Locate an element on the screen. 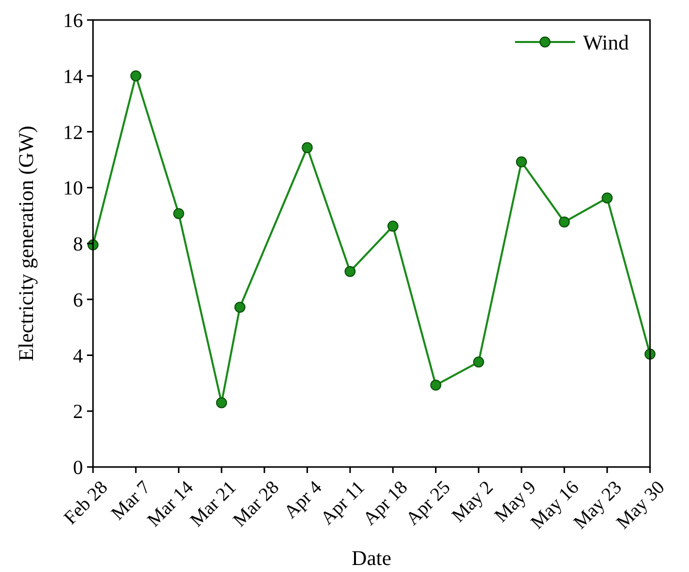  y-tick-label: 16 is located at coordinates (73, 21).